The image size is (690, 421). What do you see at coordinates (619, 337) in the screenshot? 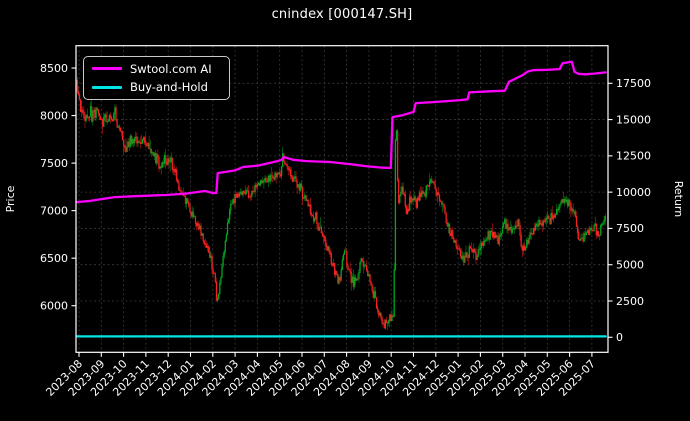
I see `return-tick-label: 0` at bounding box center [619, 337].